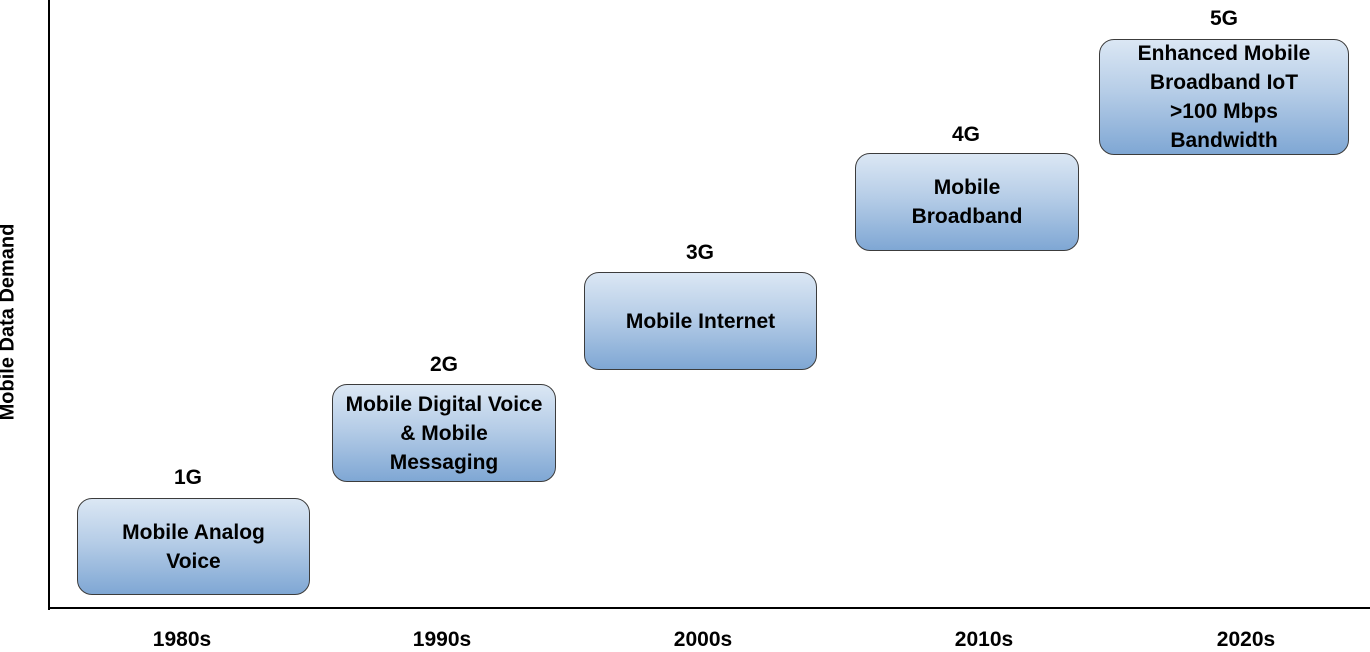 This screenshot has width=1370, height=652. I want to click on gen-box-4g: Mobile Broadband, so click(967, 202).